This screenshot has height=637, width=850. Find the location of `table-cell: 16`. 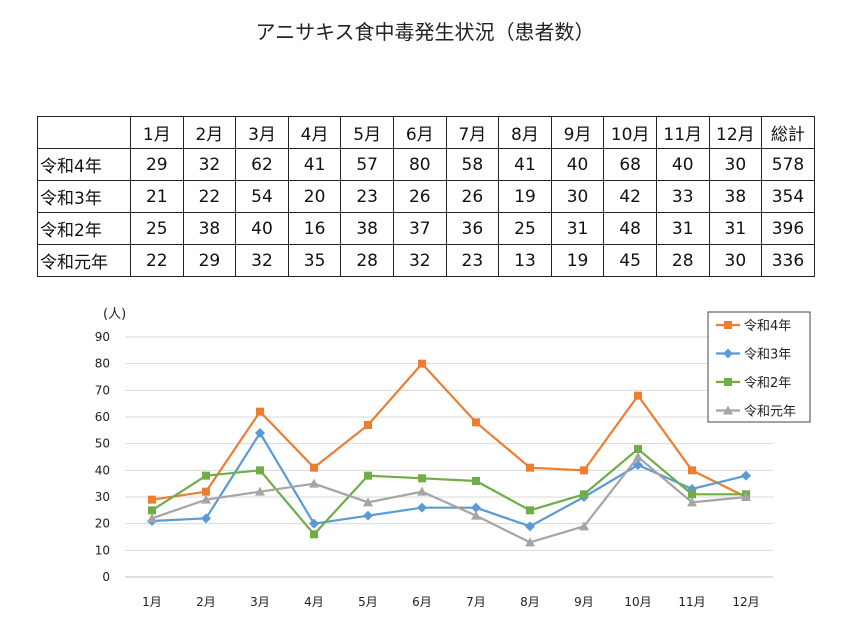

table-cell: 16 is located at coordinates (314, 228).